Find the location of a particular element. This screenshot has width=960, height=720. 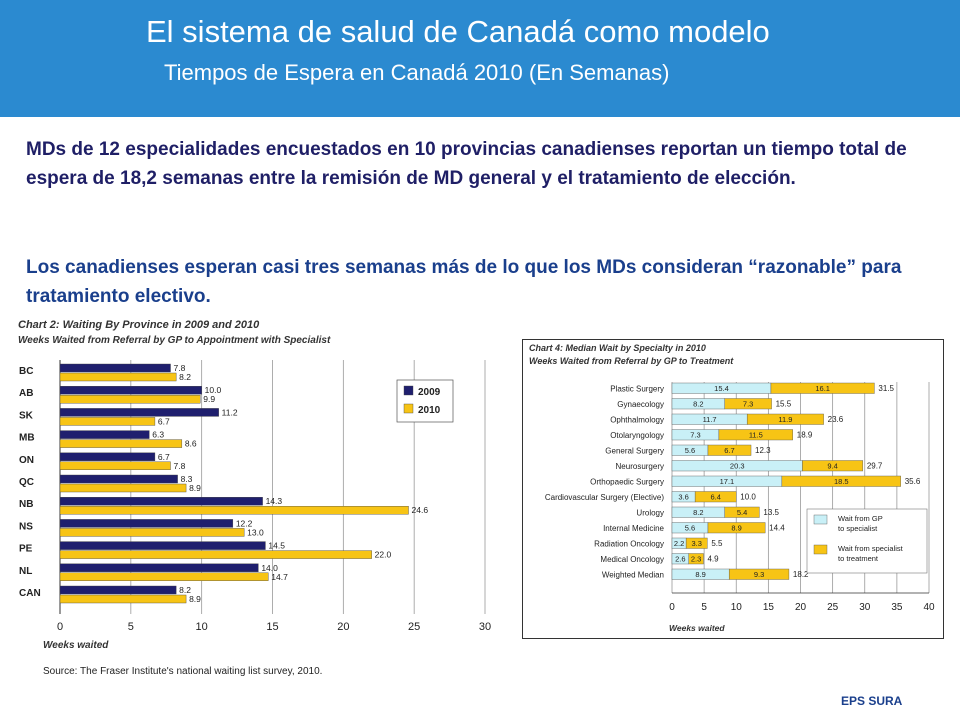

chart4-segment-label: 18.5 is located at coordinates (841, 481).